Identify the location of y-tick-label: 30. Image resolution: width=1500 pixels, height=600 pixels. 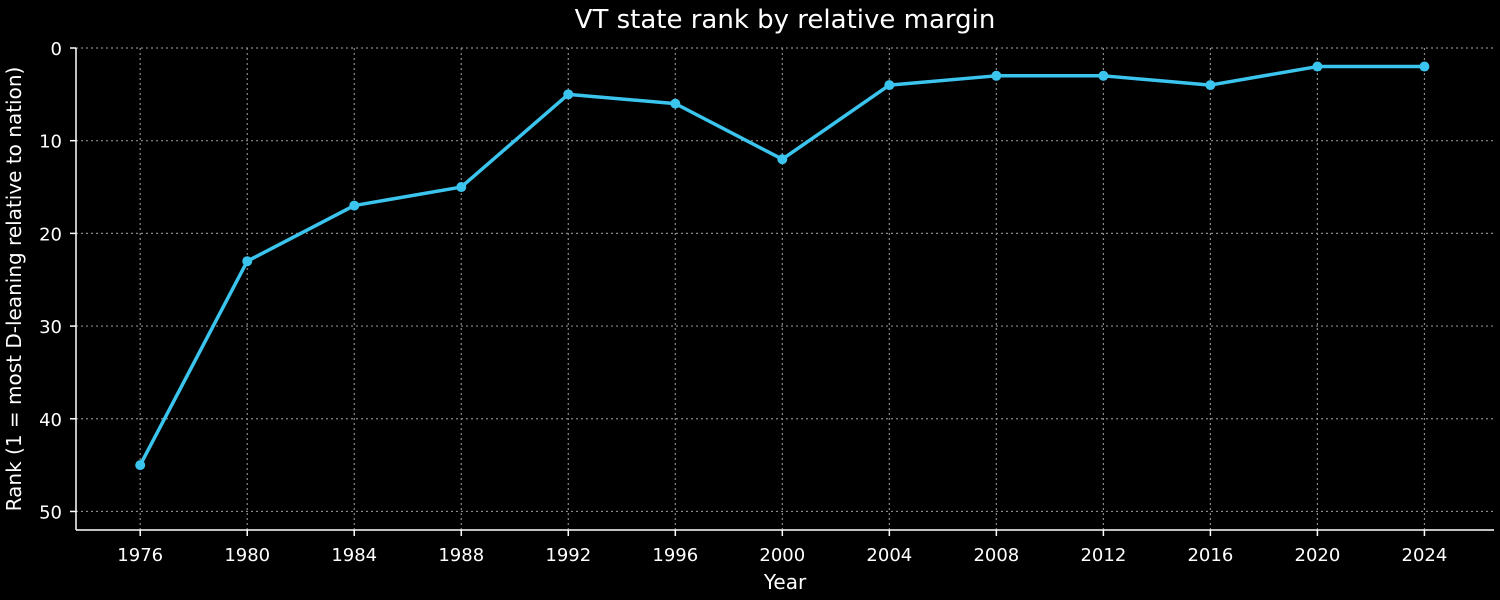
(50, 327).